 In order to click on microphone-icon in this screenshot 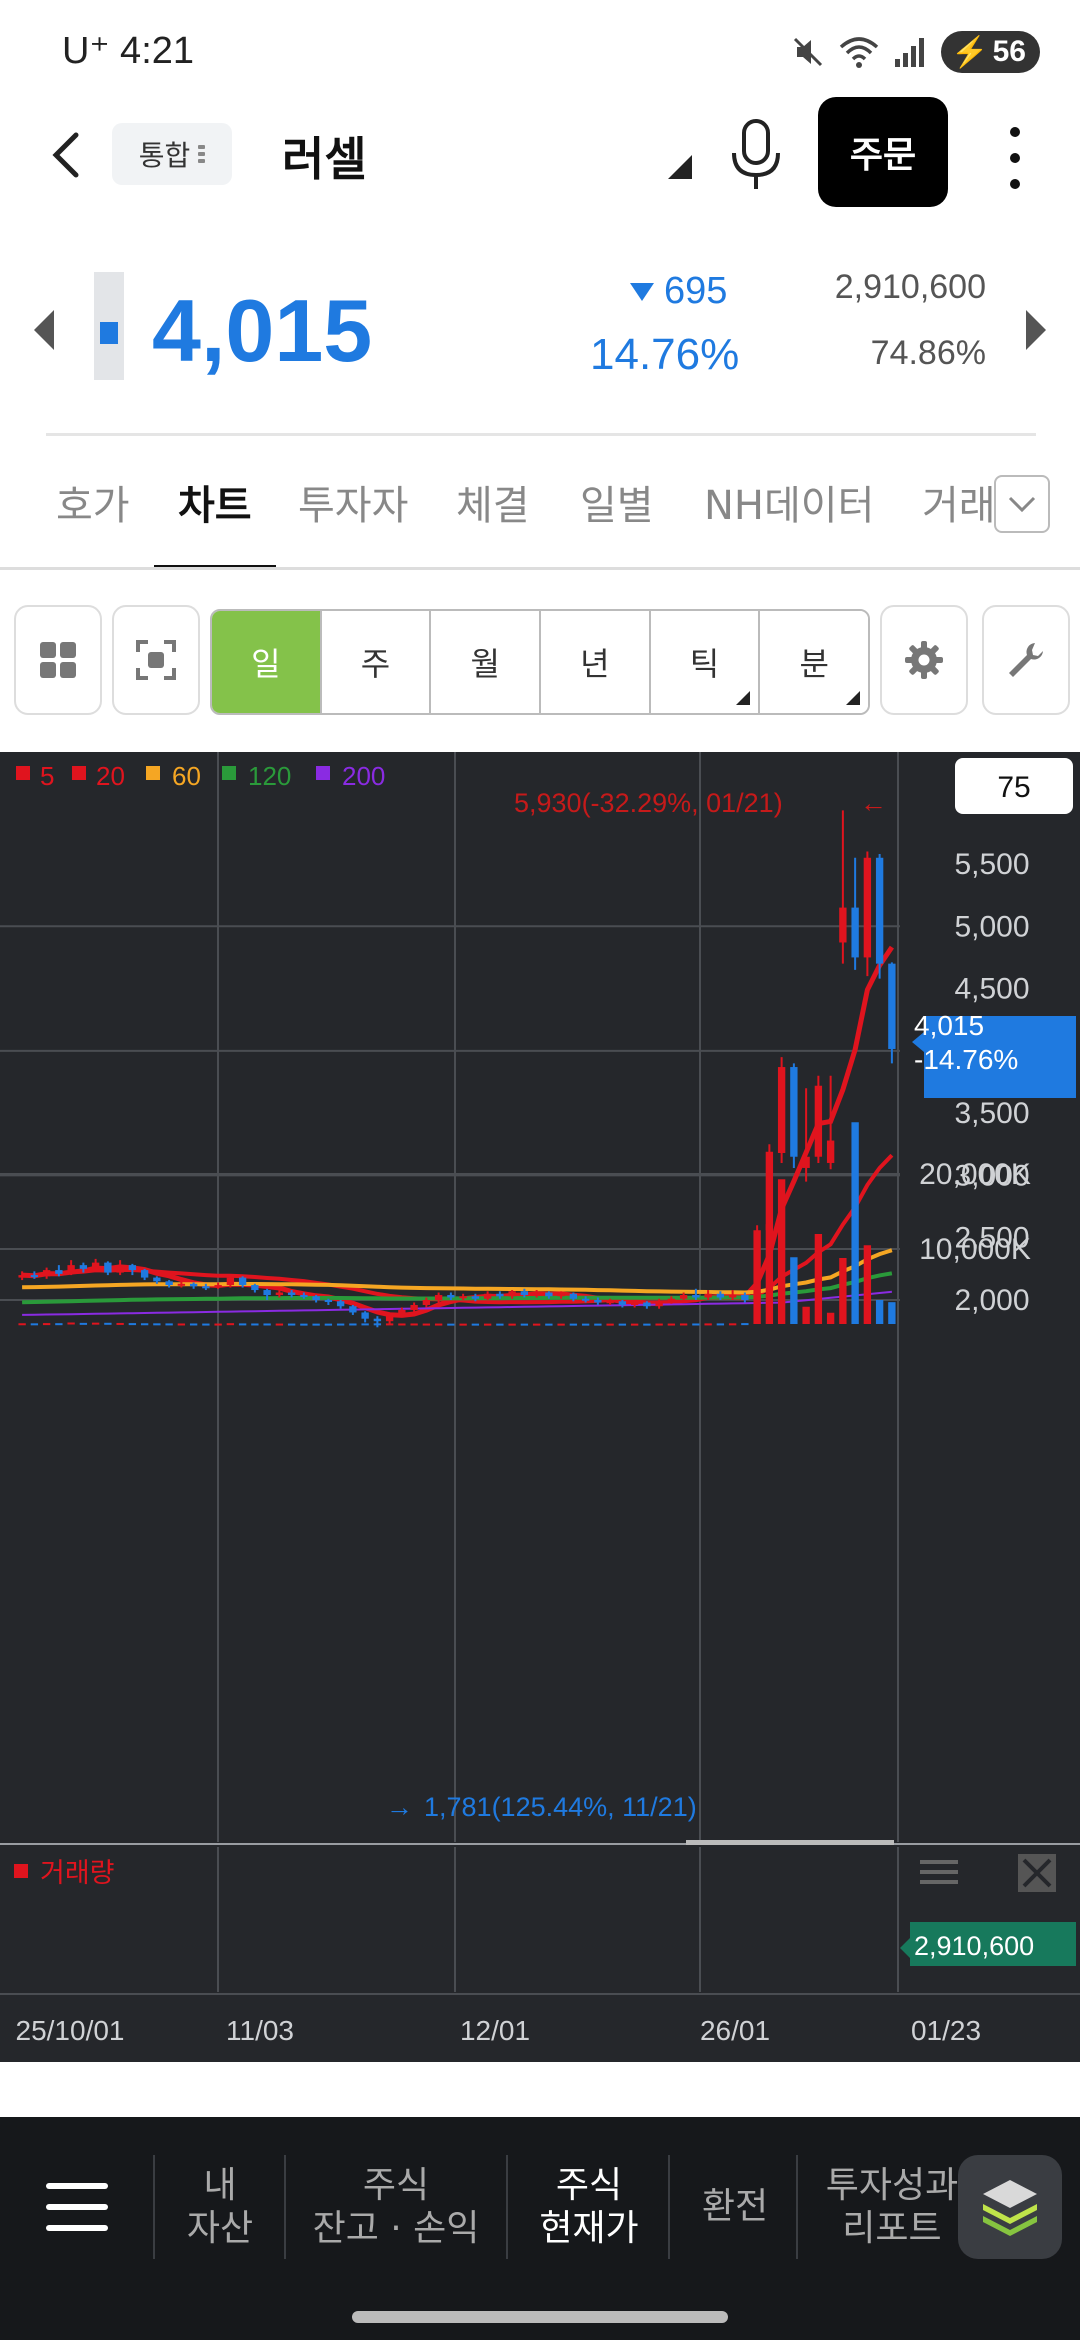, I will do `click(756, 155)`.